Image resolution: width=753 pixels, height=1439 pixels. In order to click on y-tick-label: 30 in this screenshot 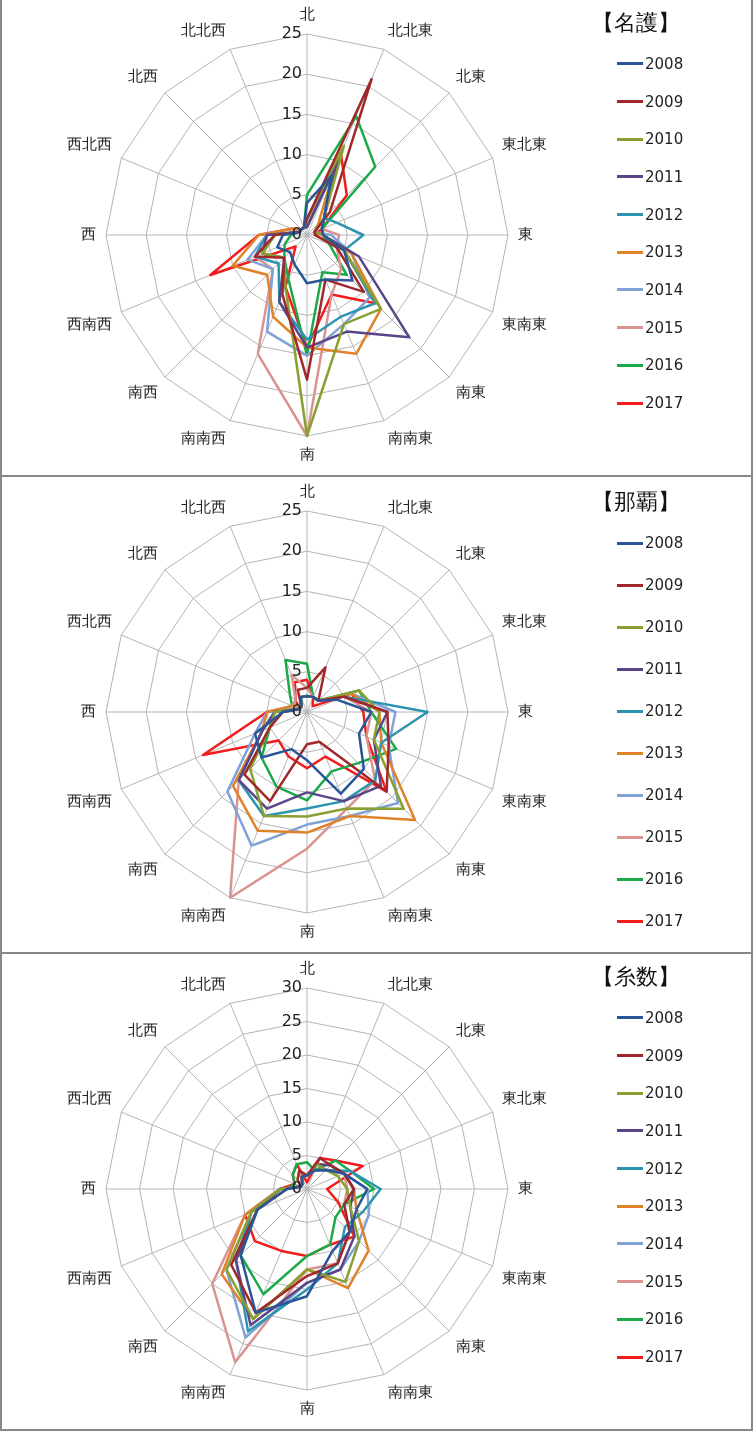, I will do `click(291, 987)`.